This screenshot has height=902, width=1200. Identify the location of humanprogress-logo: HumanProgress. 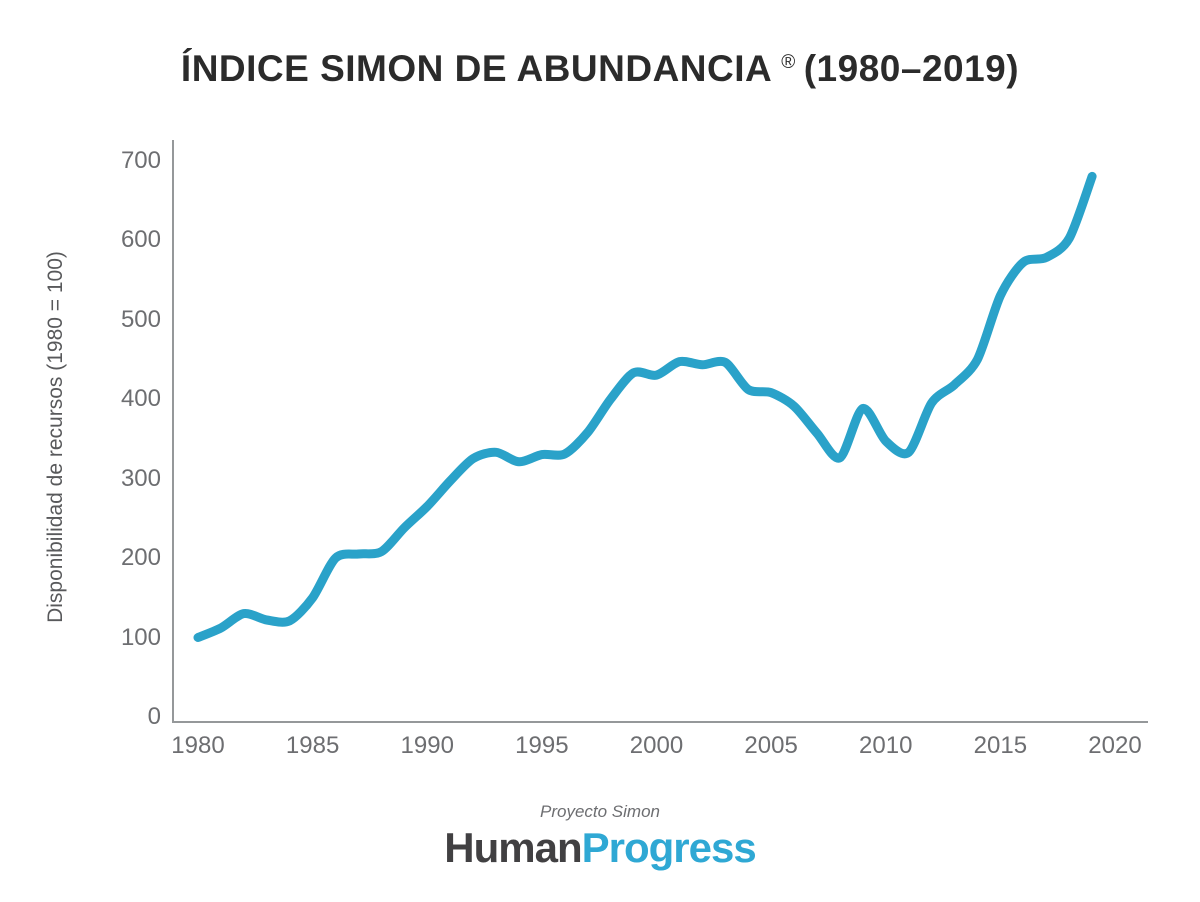
(600, 848).